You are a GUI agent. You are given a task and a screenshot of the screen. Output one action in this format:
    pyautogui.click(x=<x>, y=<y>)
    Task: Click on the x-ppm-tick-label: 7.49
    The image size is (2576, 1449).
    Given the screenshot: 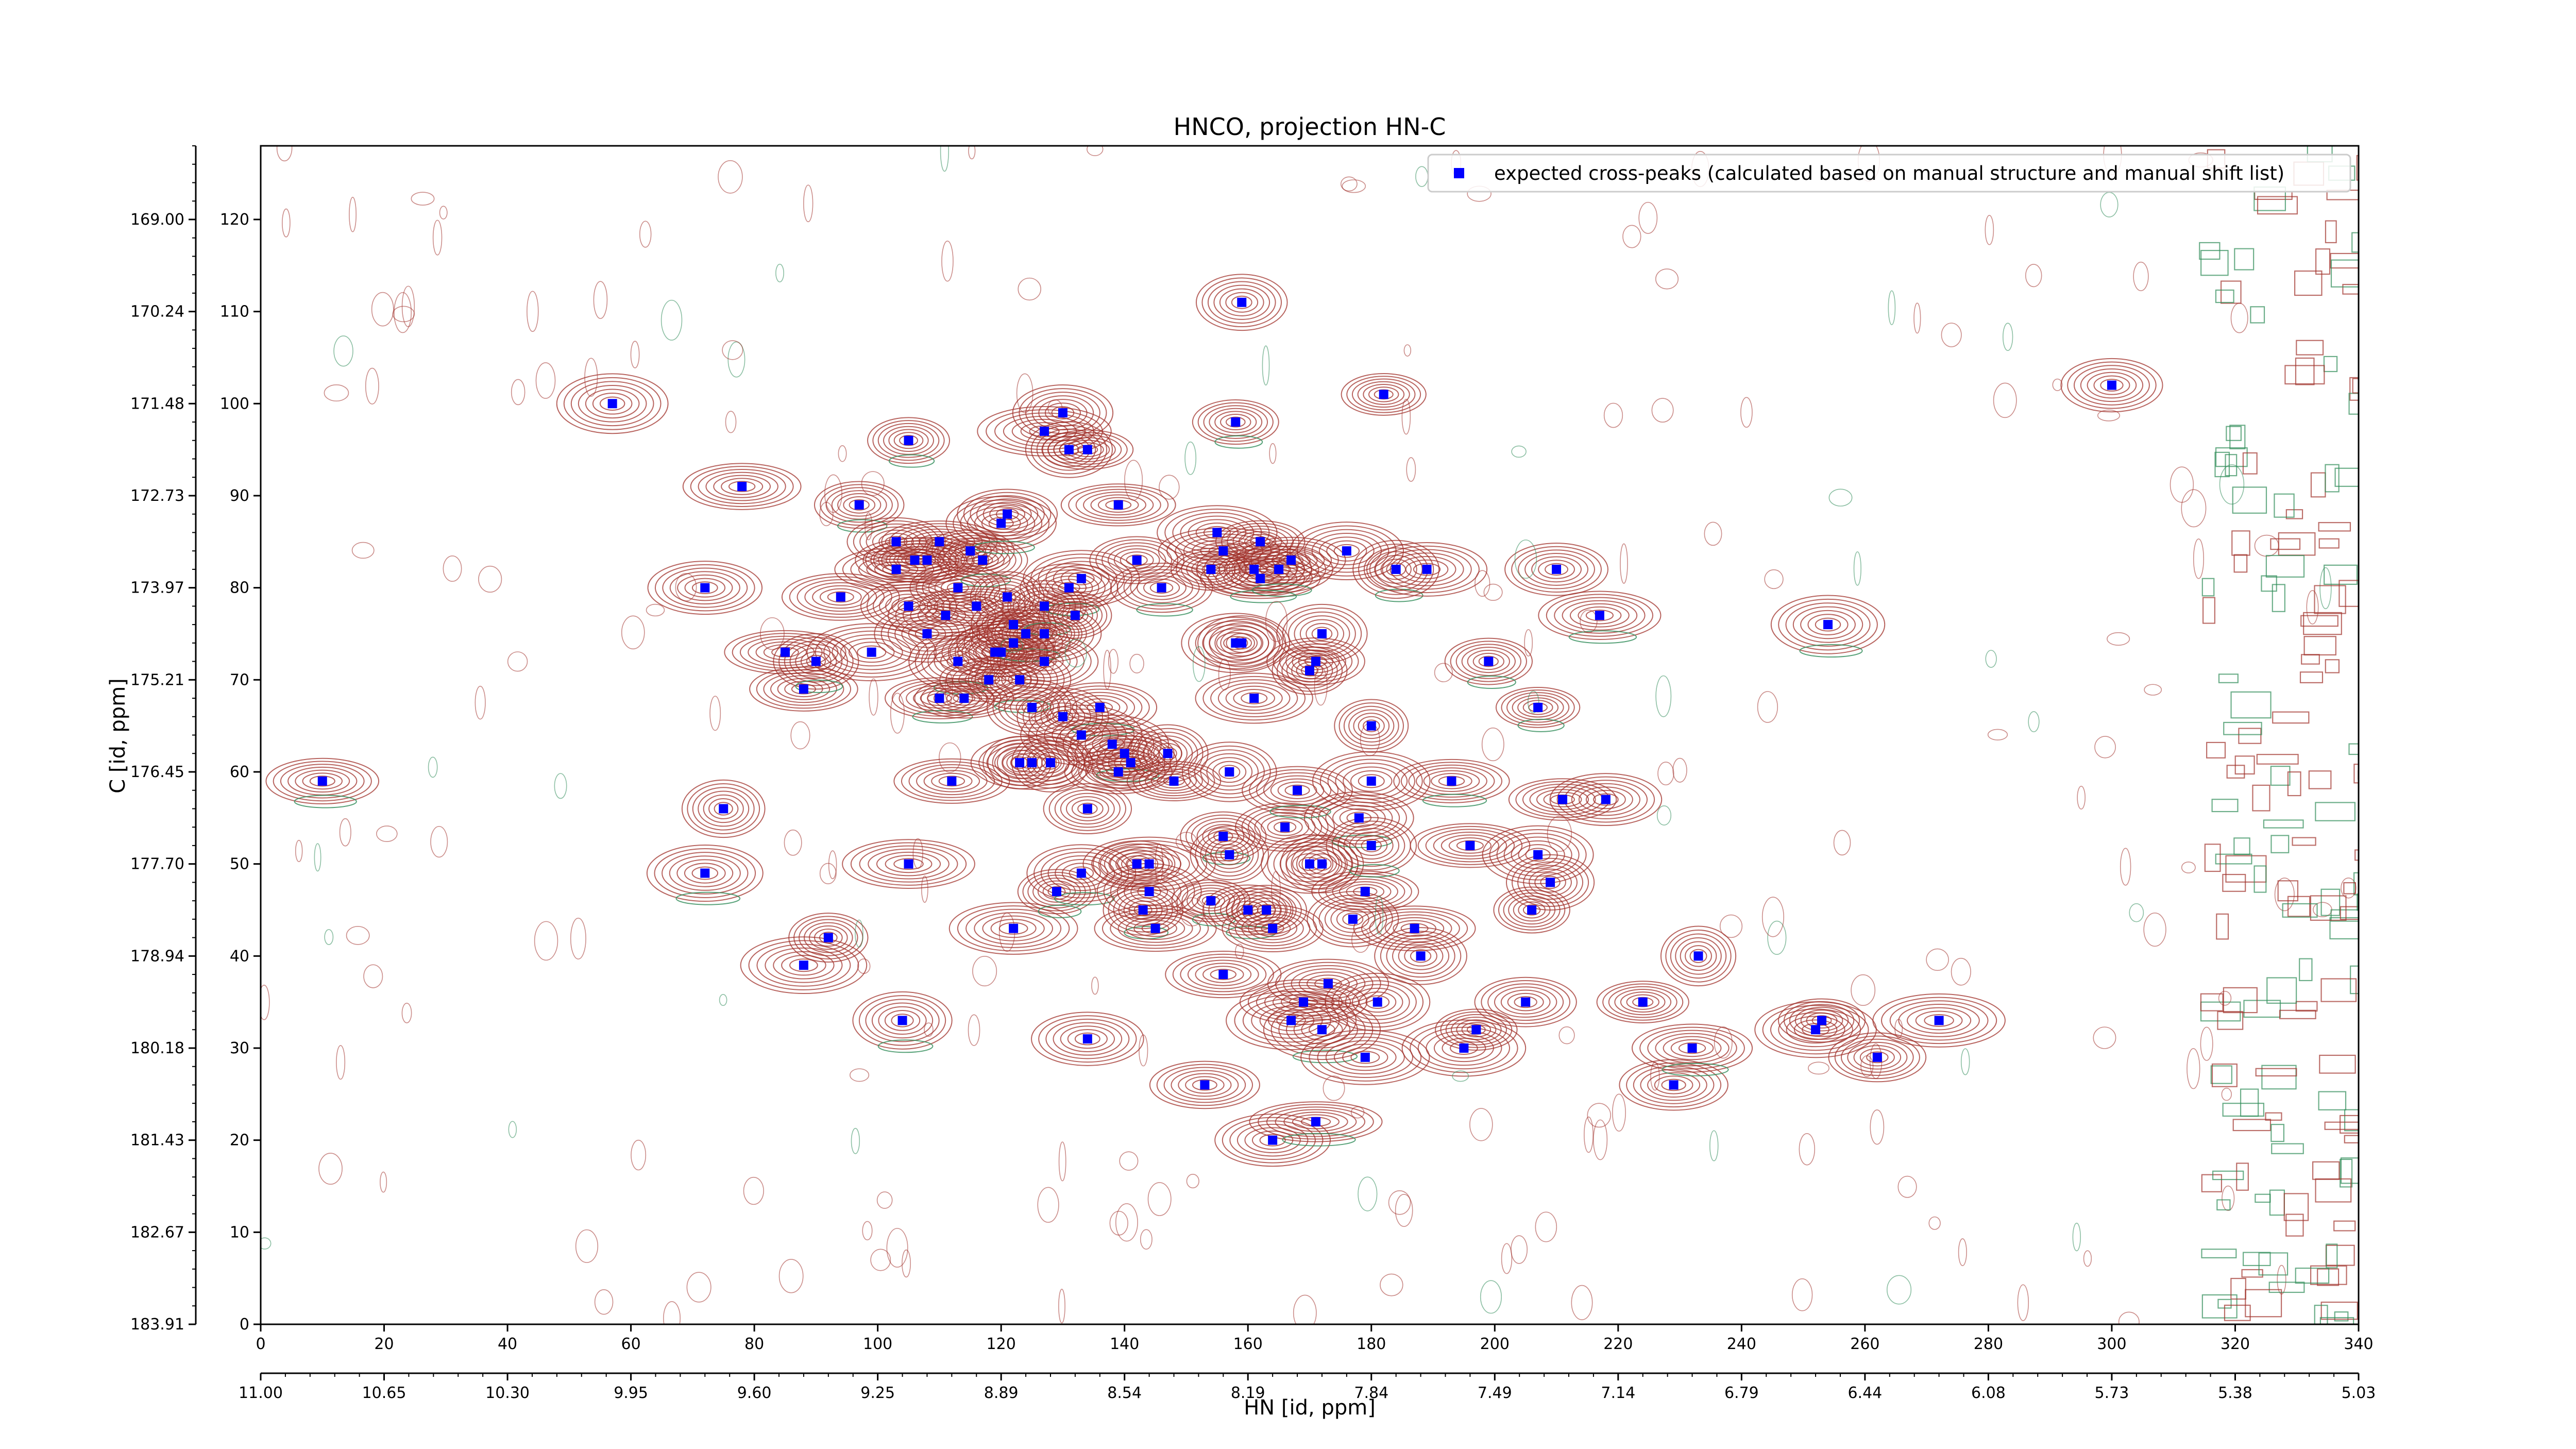 What is the action you would take?
    pyautogui.click(x=1495, y=1393)
    